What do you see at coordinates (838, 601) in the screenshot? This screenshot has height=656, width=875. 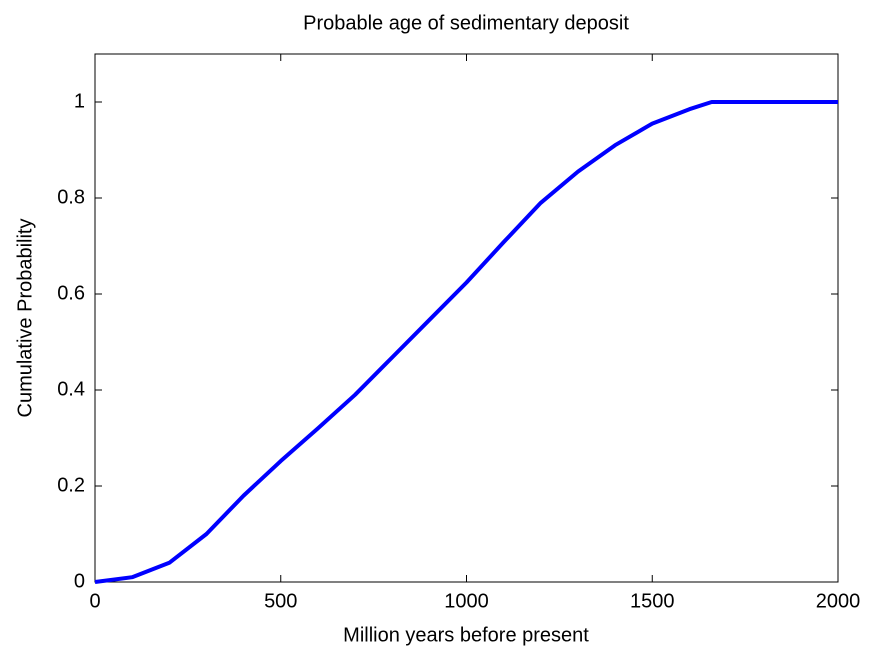 I see `x-tick-label: 2000` at bounding box center [838, 601].